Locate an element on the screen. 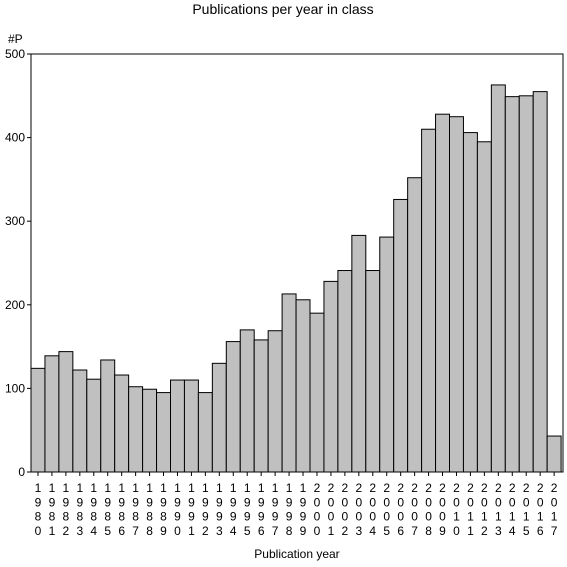 Image resolution: width=567 pixels, height=567 pixels. chart-title: Publications per year in class is located at coordinates (282, 9).